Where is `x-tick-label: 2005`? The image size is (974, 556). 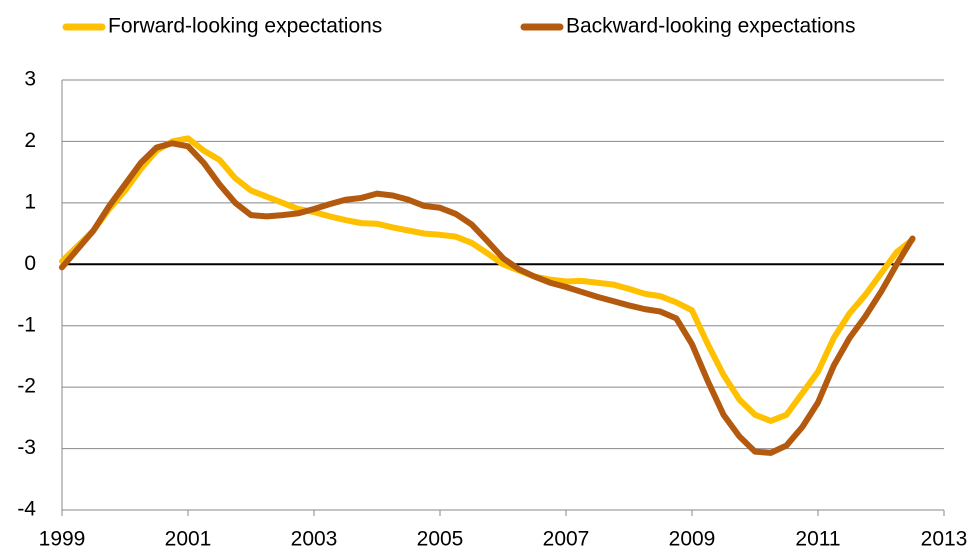
x-tick-label: 2005 is located at coordinates (440, 539).